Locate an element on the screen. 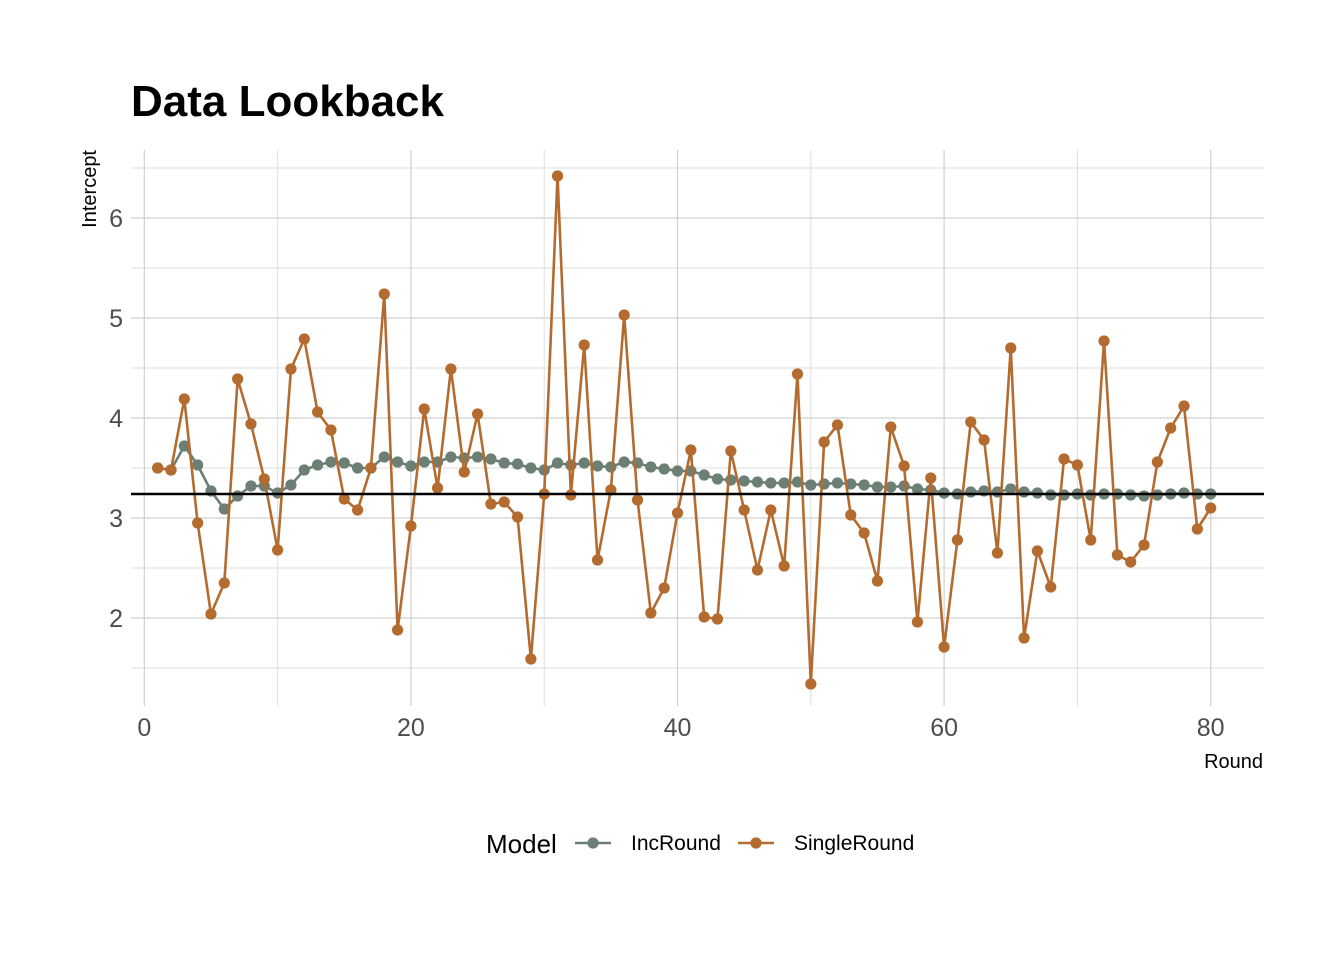 This screenshot has height=960, width=1344. y-tick-label: 6 is located at coordinates (116, 219).